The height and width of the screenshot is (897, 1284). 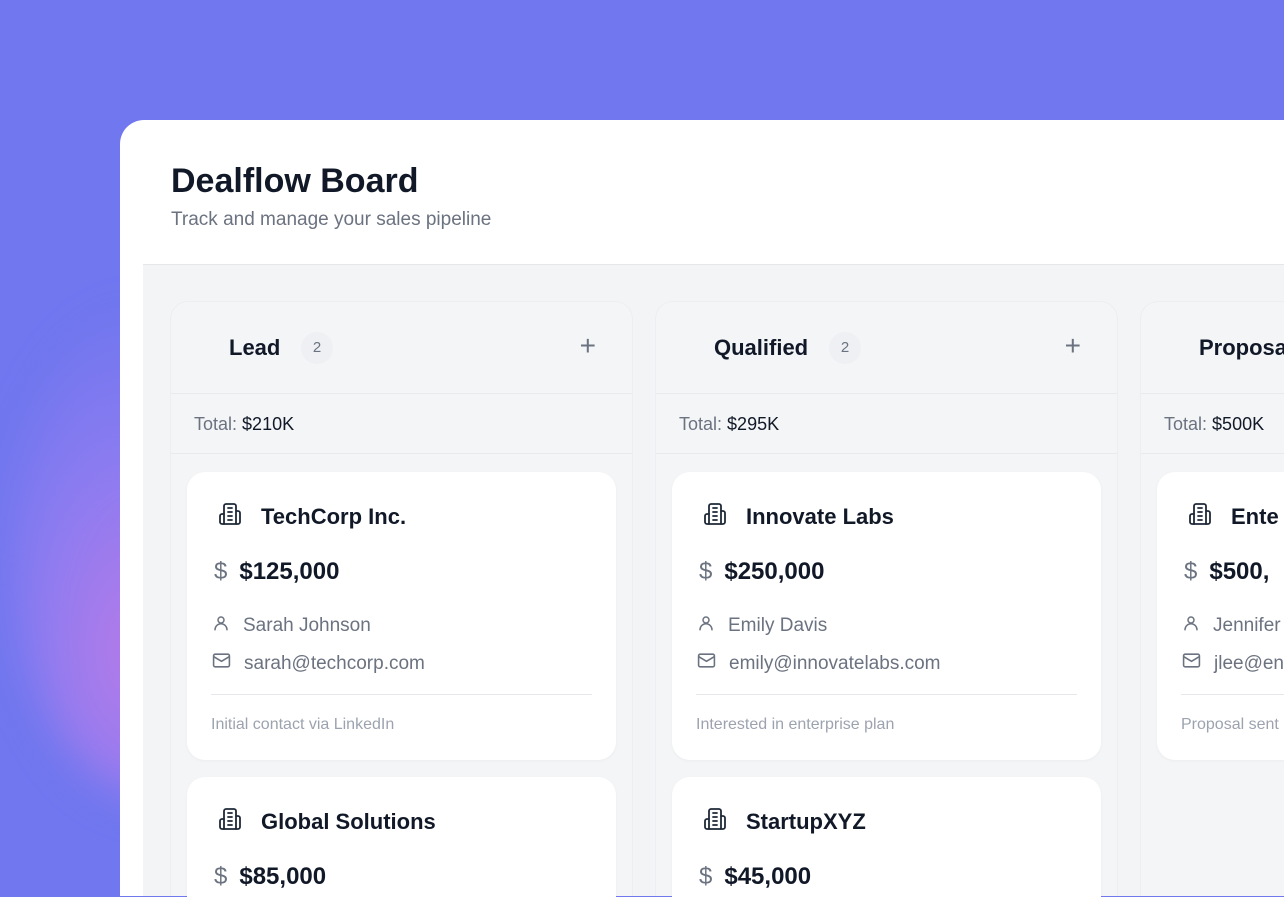 I want to click on column-header: Proposa, so click(x=1212, y=348).